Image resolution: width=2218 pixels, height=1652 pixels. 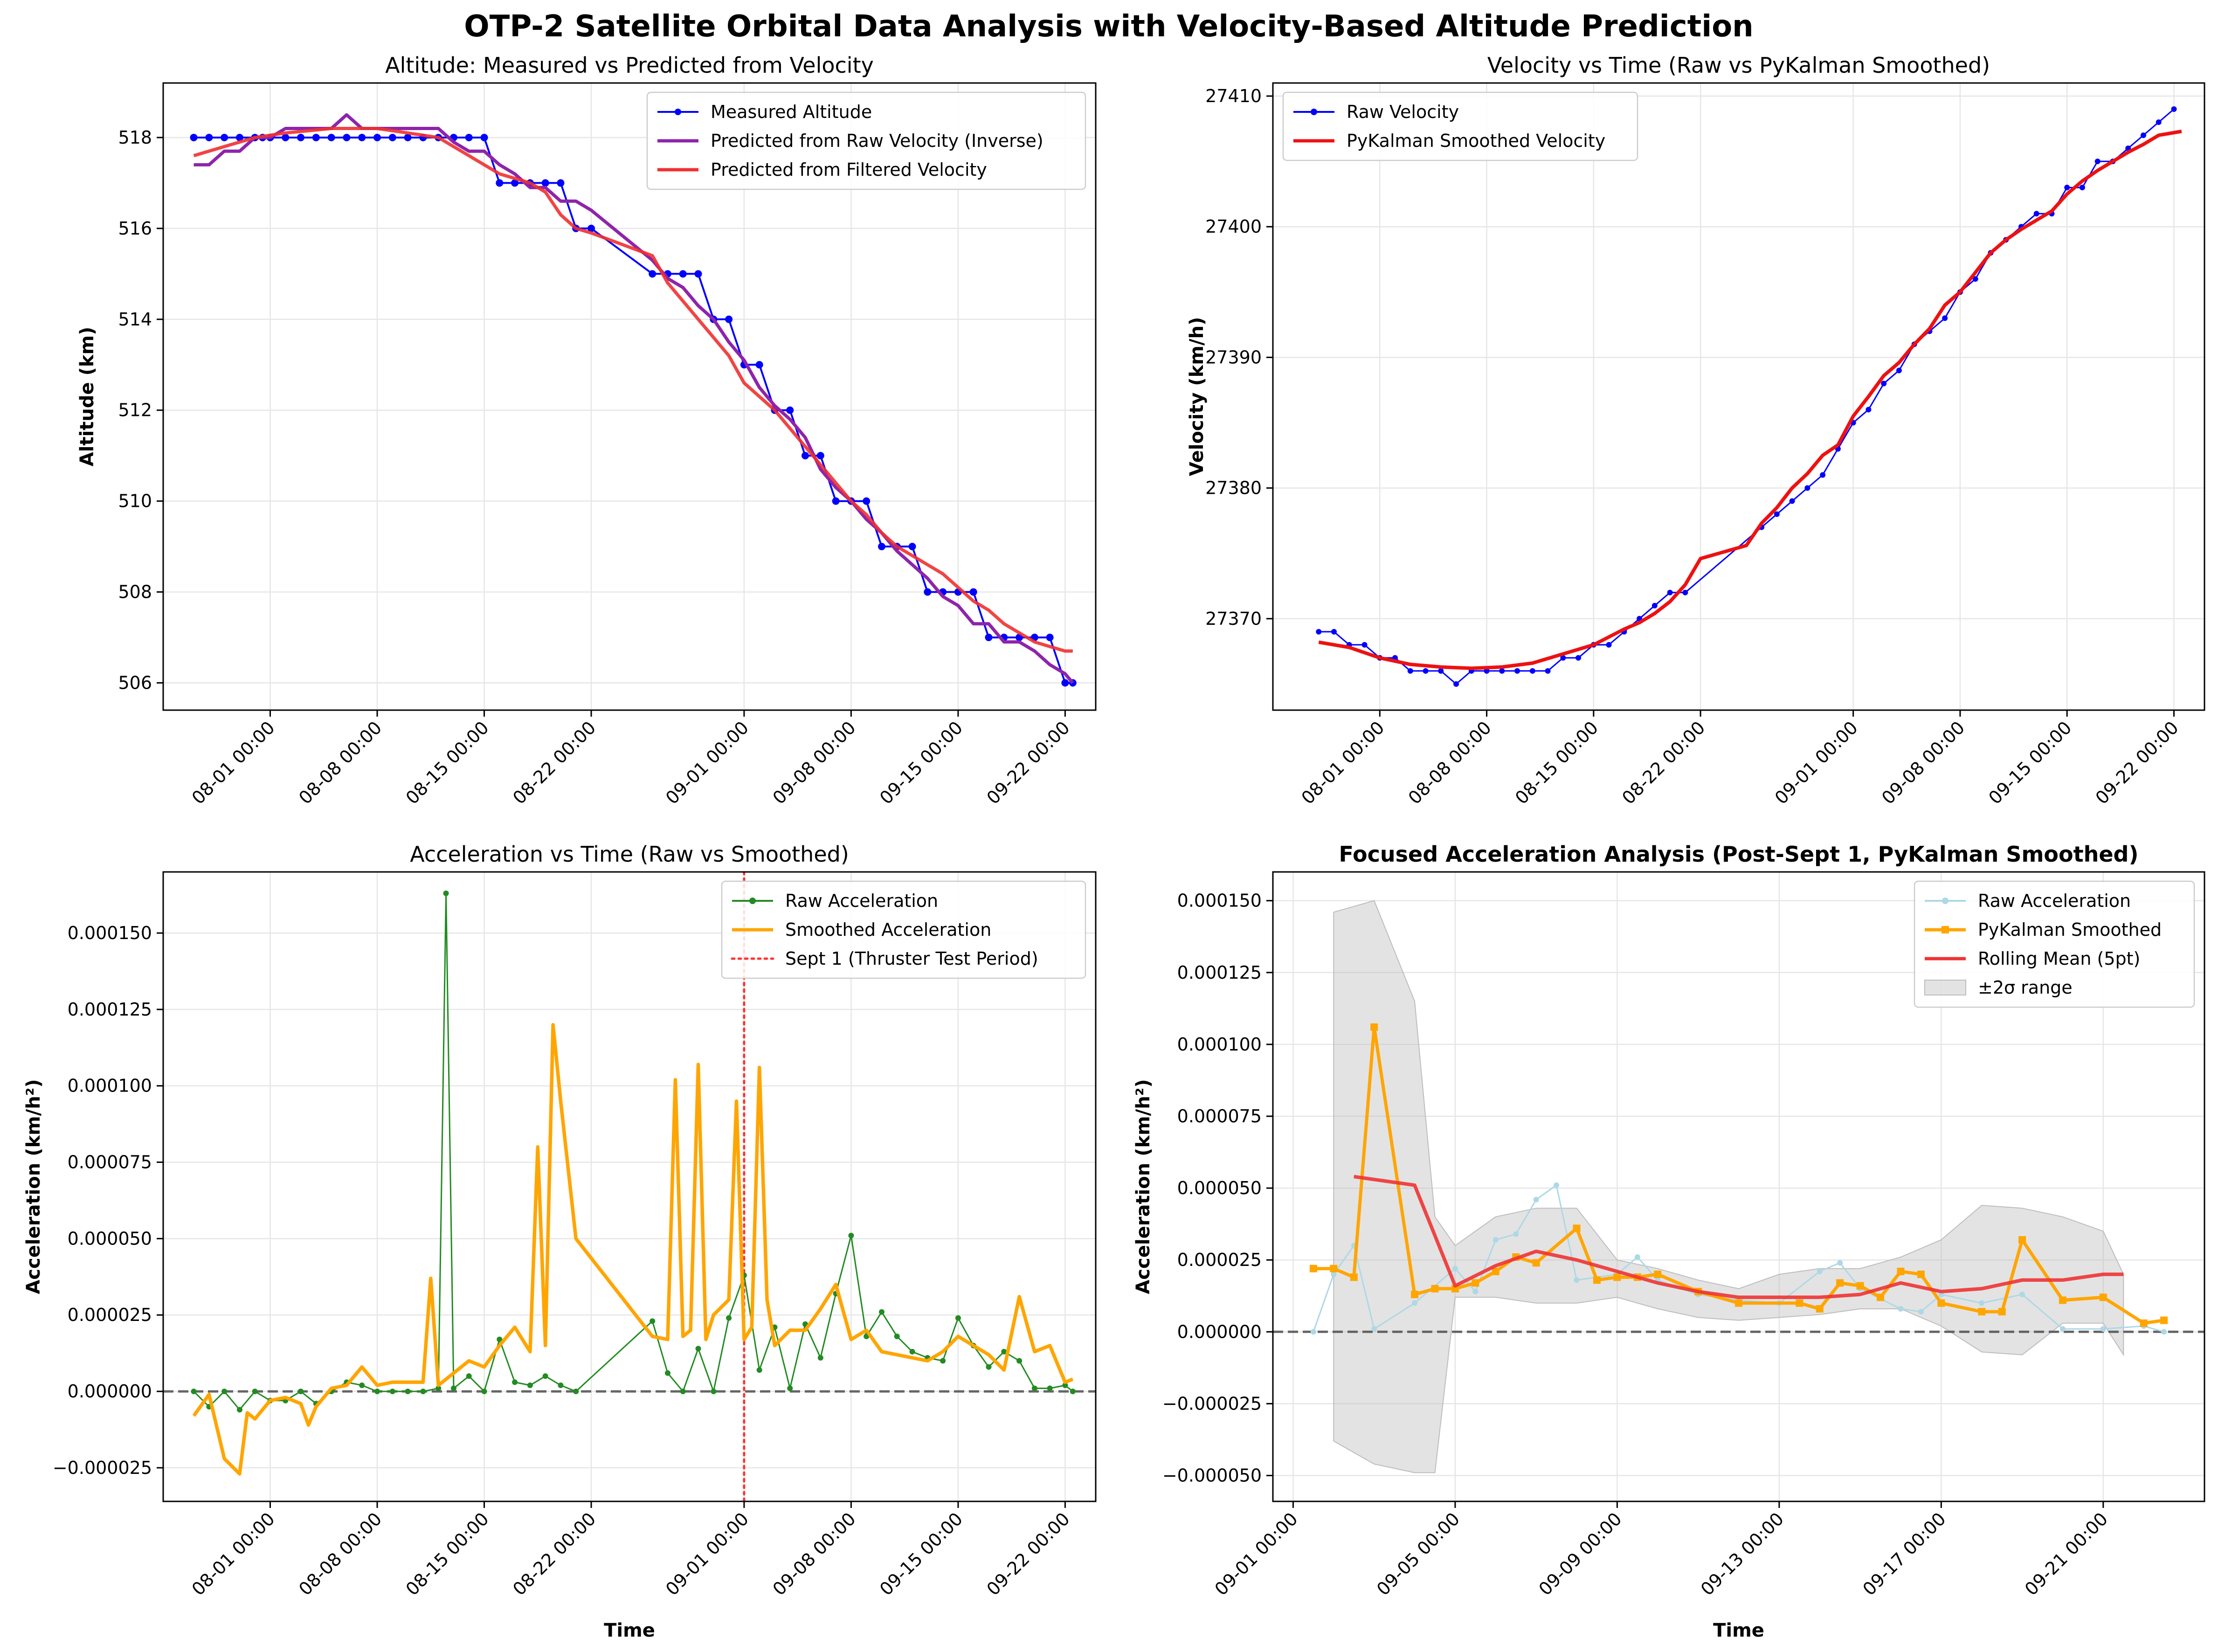 I want to click on y-tick-label: 27380, so click(x=1233, y=488).